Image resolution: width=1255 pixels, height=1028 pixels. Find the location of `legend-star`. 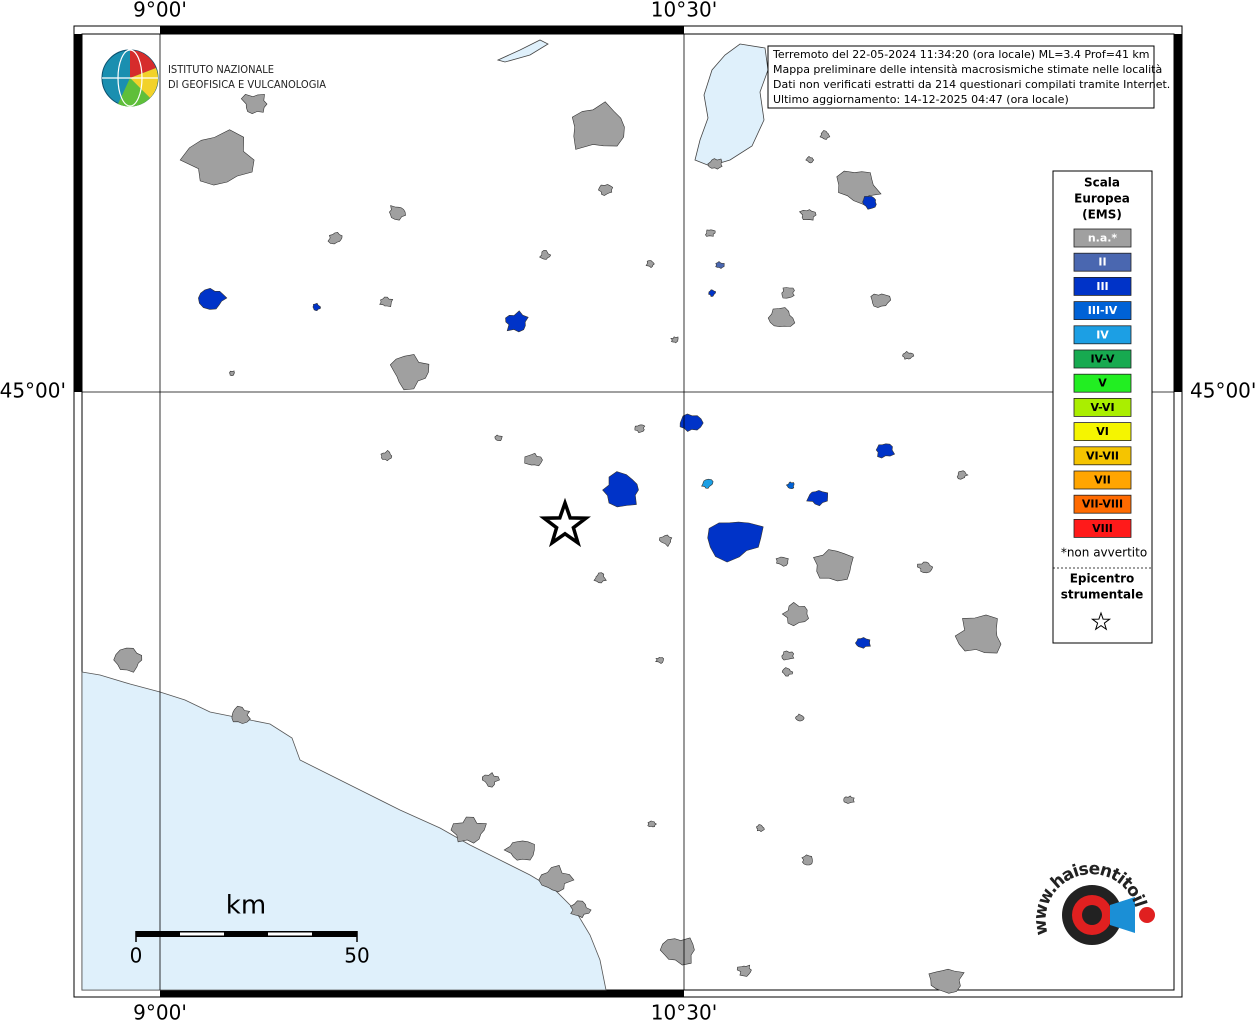

legend-star is located at coordinates (1101, 621).